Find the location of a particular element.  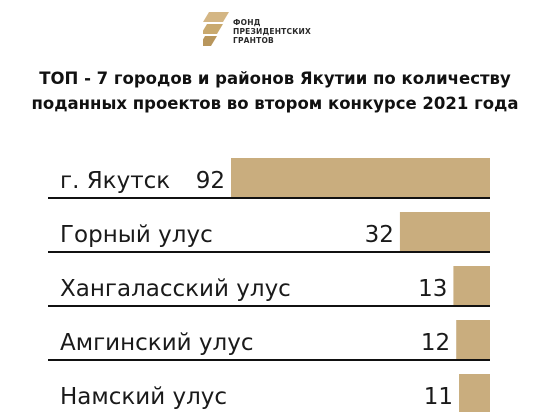

category-label-3: Хангаласский улус is located at coordinates (175, 289).